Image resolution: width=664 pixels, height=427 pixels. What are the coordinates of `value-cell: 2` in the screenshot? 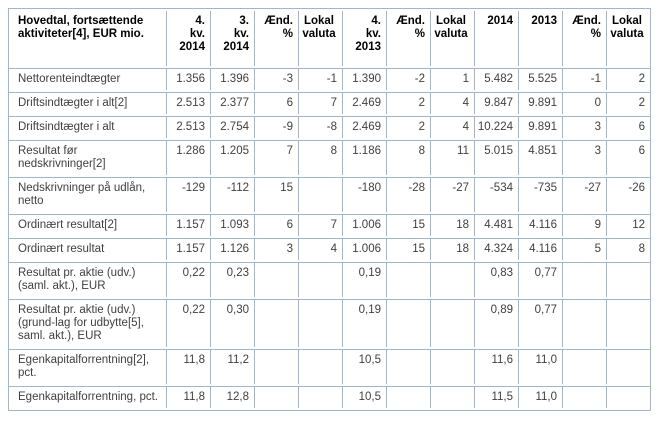 It's located at (408, 127).